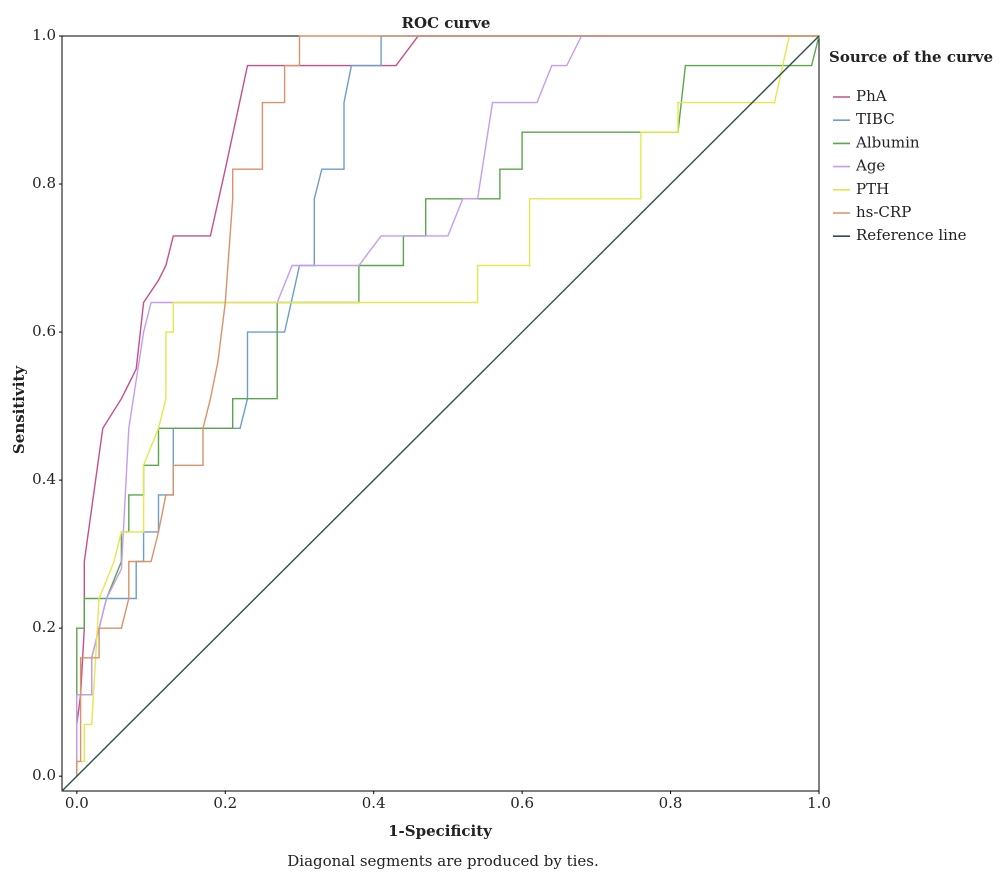 The image size is (1000, 884). What do you see at coordinates (522, 803) in the screenshot?
I see `x-tick-label: 0.6` at bounding box center [522, 803].